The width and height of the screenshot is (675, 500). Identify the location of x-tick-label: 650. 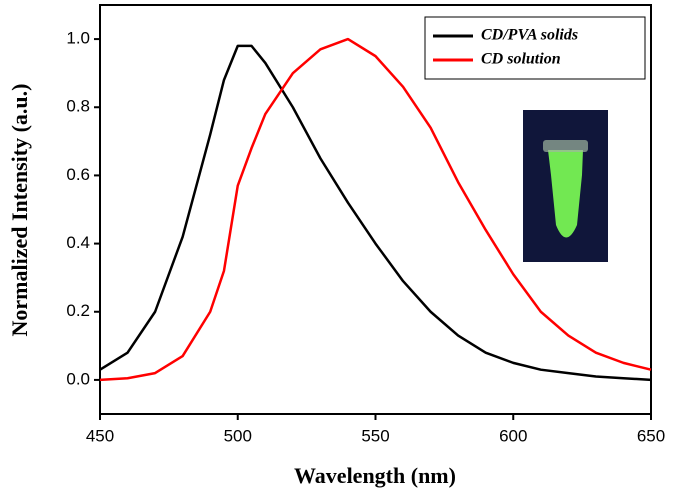
(651, 435).